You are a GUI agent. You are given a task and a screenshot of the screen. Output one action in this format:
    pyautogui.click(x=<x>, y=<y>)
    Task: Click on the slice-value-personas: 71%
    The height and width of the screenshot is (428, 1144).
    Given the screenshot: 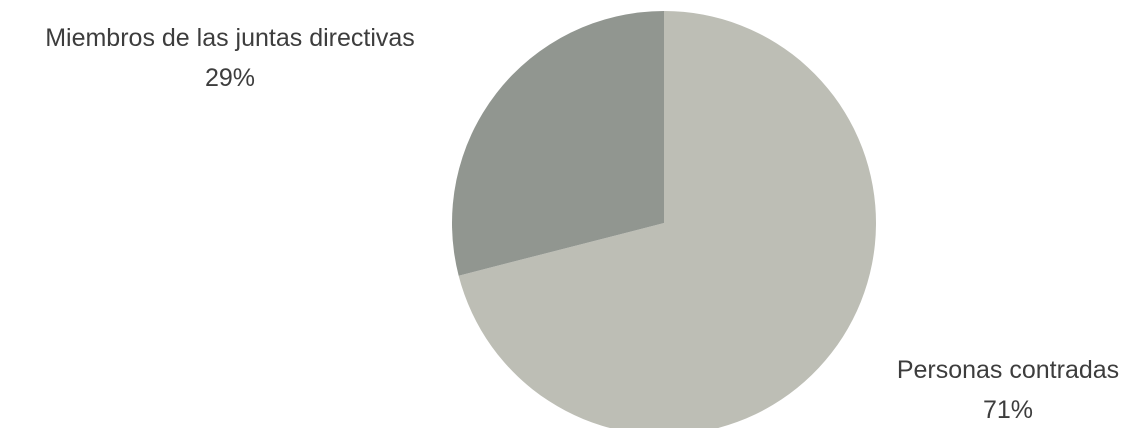 What is the action you would take?
    pyautogui.click(x=1008, y=410)
    